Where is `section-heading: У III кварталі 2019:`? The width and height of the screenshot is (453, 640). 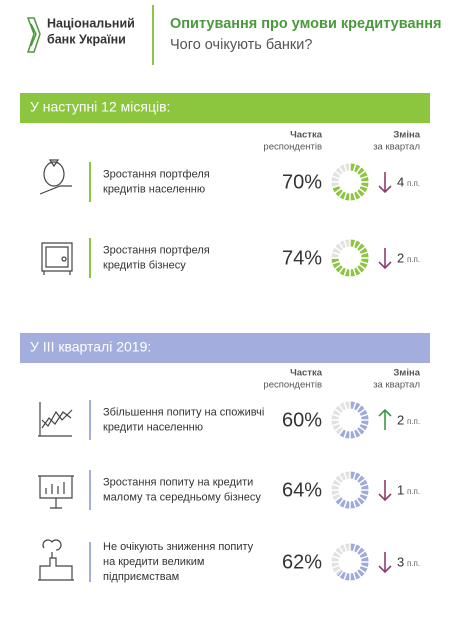 section-heading: У III кварталі 2019: is located at coordinates (90, 347).